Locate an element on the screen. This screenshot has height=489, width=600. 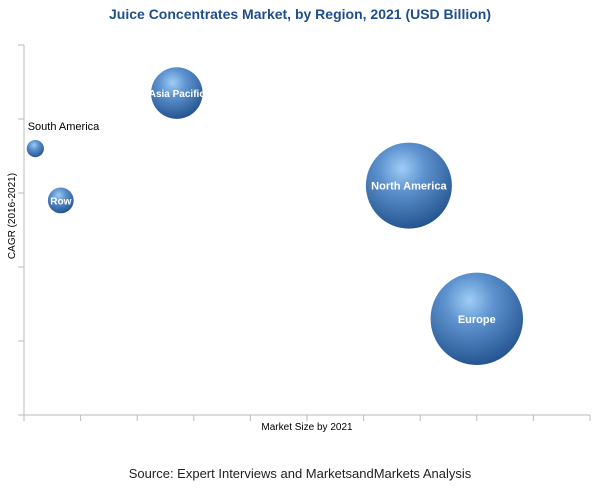
bubble-label-europe: Europe is located at coordinates (477, 320).